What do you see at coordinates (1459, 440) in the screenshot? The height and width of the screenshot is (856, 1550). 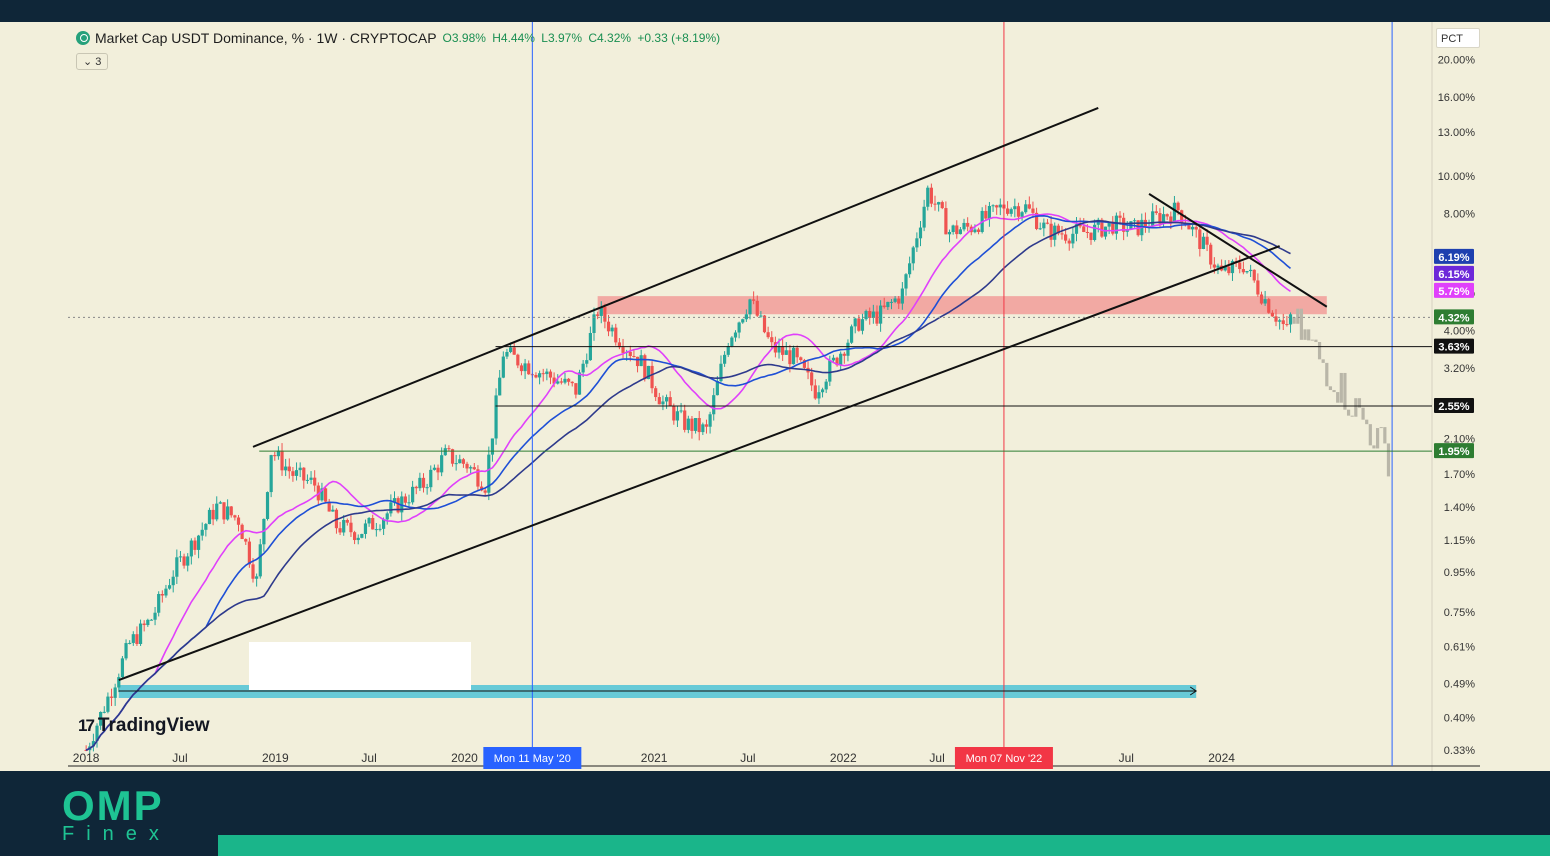 I see `y-tick-label: 2.10%` at bounding box center [1459, 440].